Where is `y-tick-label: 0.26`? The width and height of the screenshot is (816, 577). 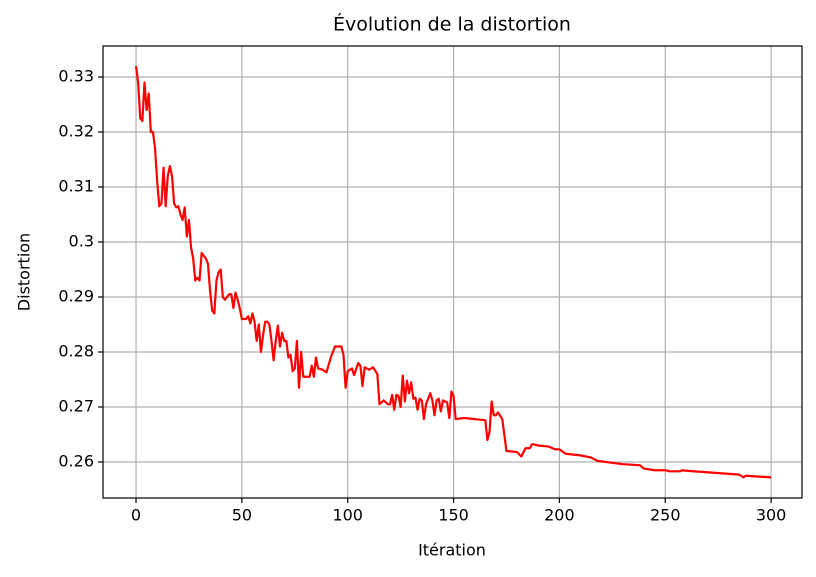 y-tick-label: 0.26 is located at coordinates (76, 460).